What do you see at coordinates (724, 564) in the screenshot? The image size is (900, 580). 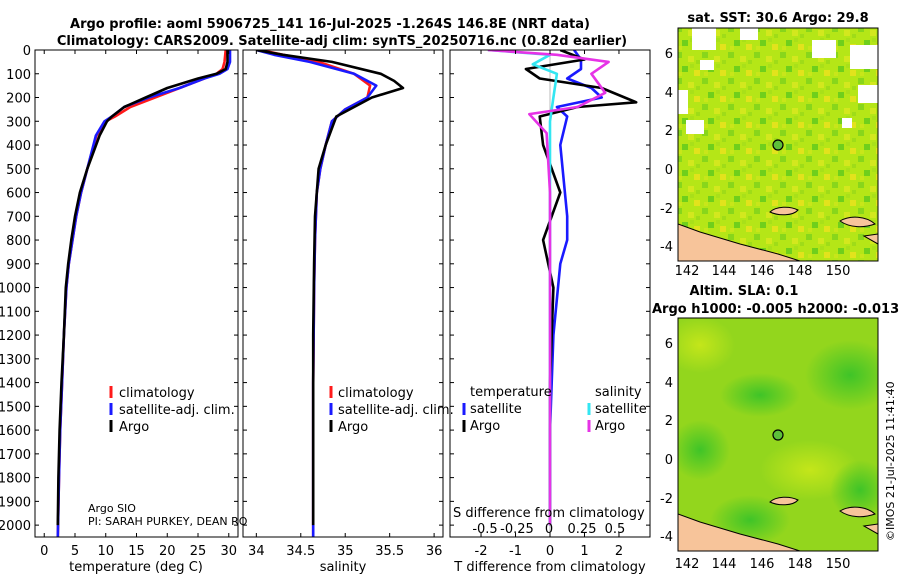 I see `sla-xtick-144: 144` at bounding box center [724, 564].